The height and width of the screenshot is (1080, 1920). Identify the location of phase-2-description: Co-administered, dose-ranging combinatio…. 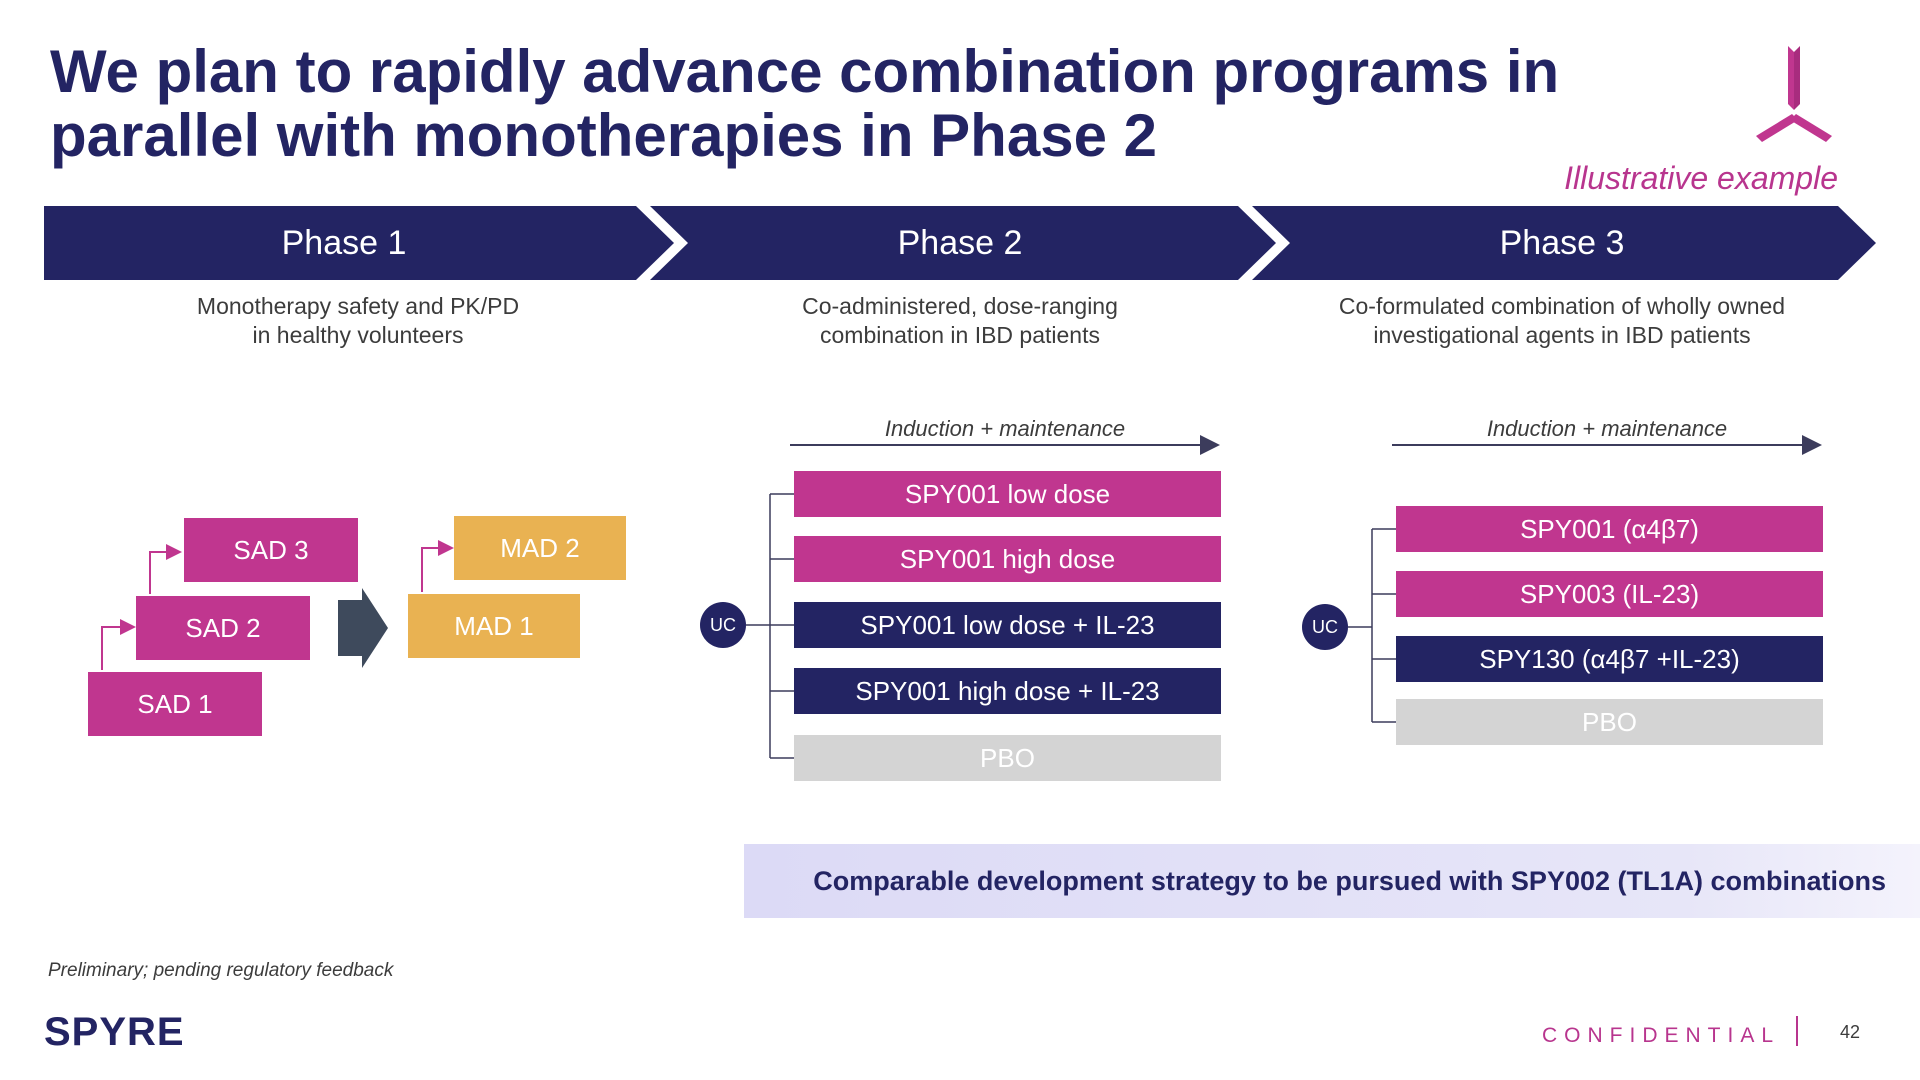
(960, 321).